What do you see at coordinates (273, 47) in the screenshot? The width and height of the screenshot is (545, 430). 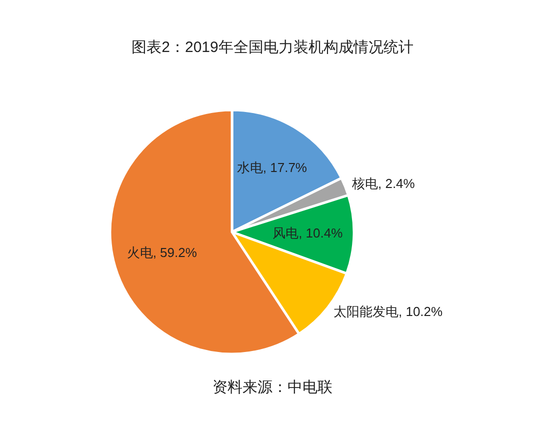 I see `chart-title: 图表2：2019年全国电力装机构成情况统计` at bounding box center [273, 47].